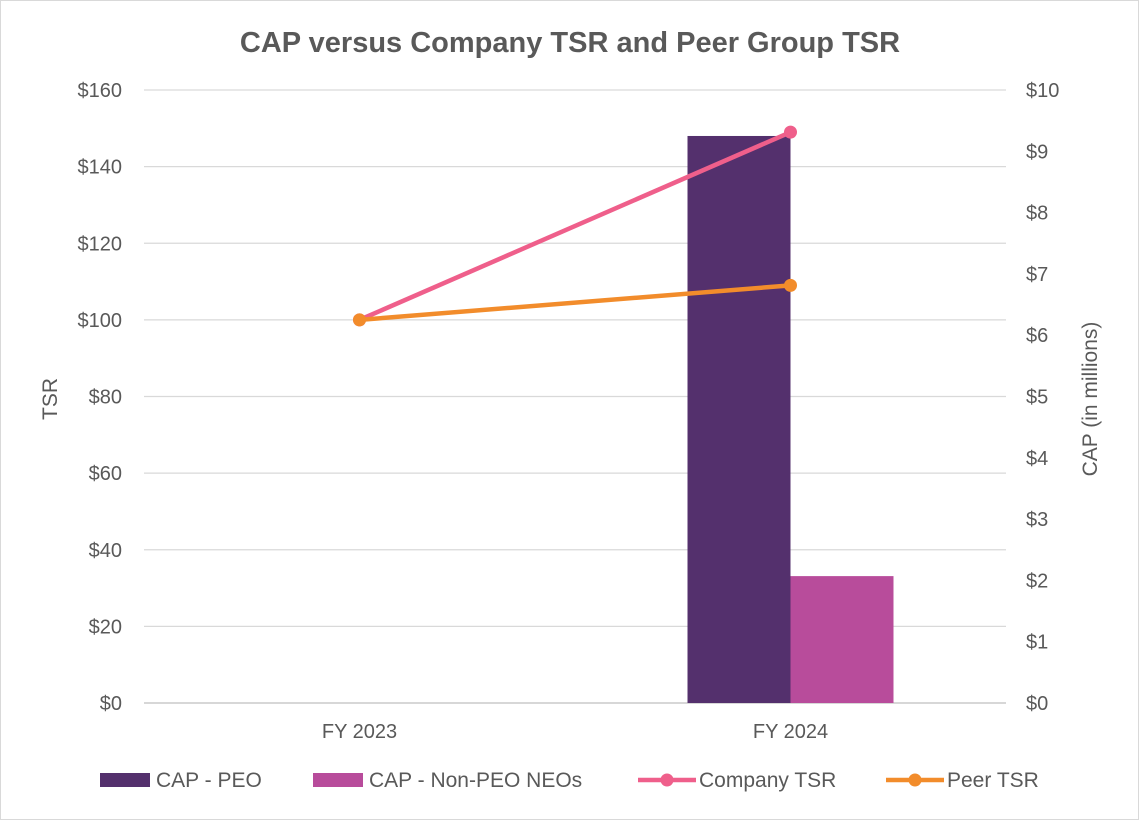 Image resolution: width=1139 pixels, height=820 pixels. I want to click on right-tick-label: $7, so click(1037, 275).